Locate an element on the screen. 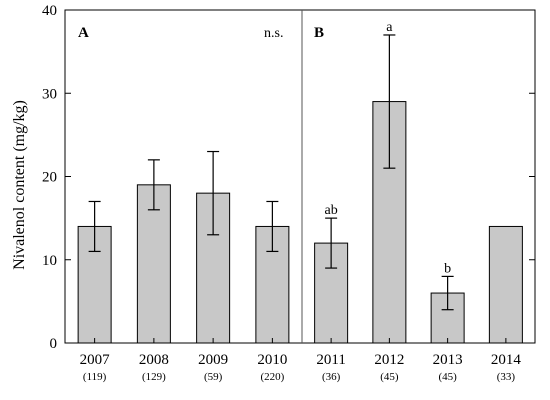 The image size is (550, 400). sample-size-label: (36) is located at coordinates (331, 377).